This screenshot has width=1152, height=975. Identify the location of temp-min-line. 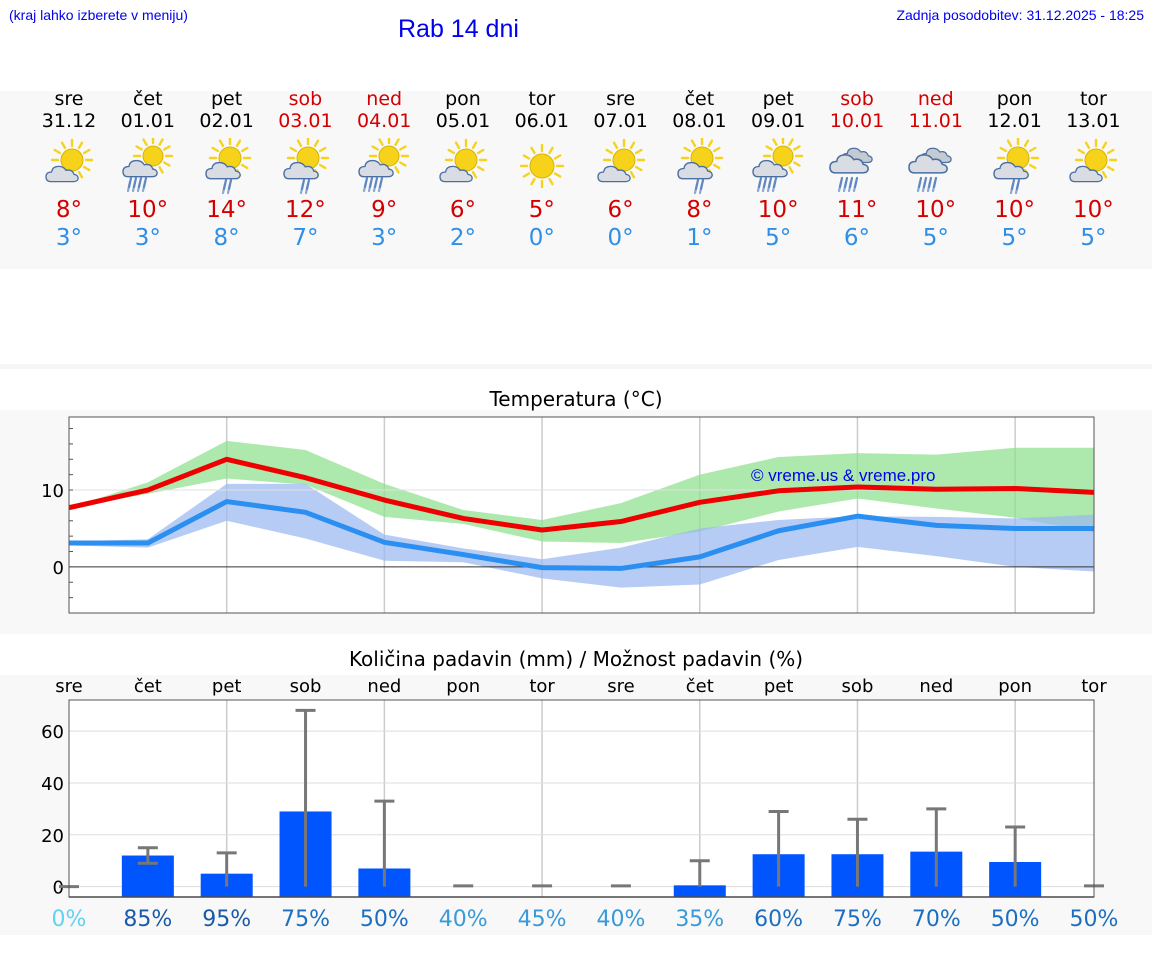
(581, 535).